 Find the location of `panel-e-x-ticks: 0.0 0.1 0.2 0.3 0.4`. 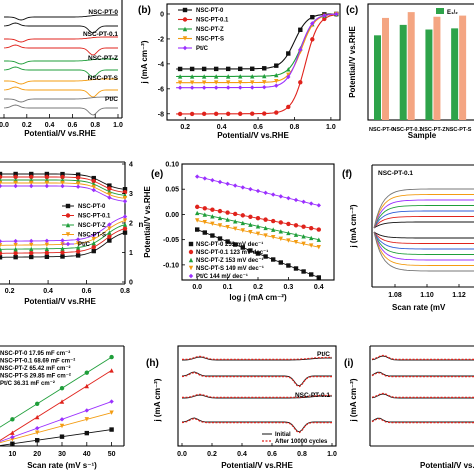

panel-e-x-ticks: 0.0 0.1 0.2 0.3 0.4 is located at coordinates (258, 284).